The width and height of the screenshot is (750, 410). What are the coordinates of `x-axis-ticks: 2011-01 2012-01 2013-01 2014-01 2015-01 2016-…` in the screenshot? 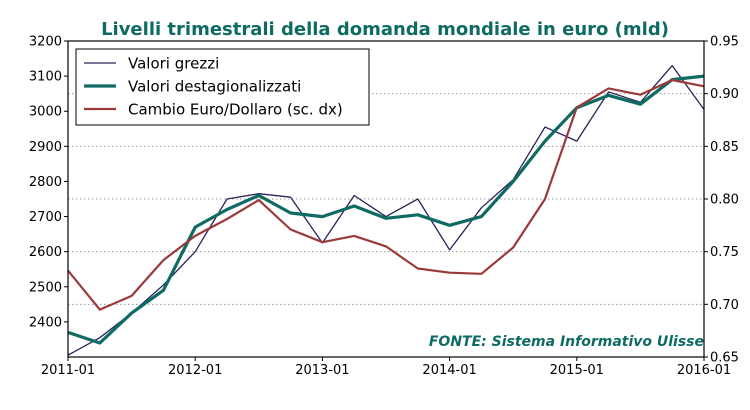 It's located at (386, 367).